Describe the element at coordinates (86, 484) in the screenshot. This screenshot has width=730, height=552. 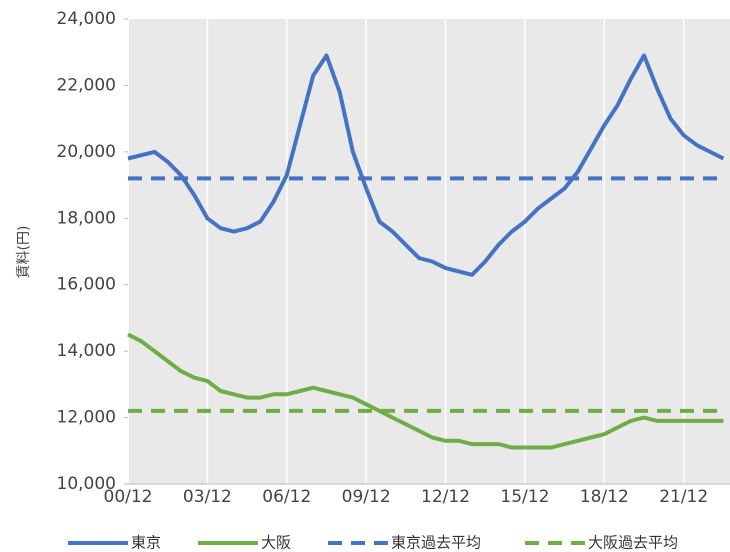
I see `y-tick-label: 10,000` at that location.